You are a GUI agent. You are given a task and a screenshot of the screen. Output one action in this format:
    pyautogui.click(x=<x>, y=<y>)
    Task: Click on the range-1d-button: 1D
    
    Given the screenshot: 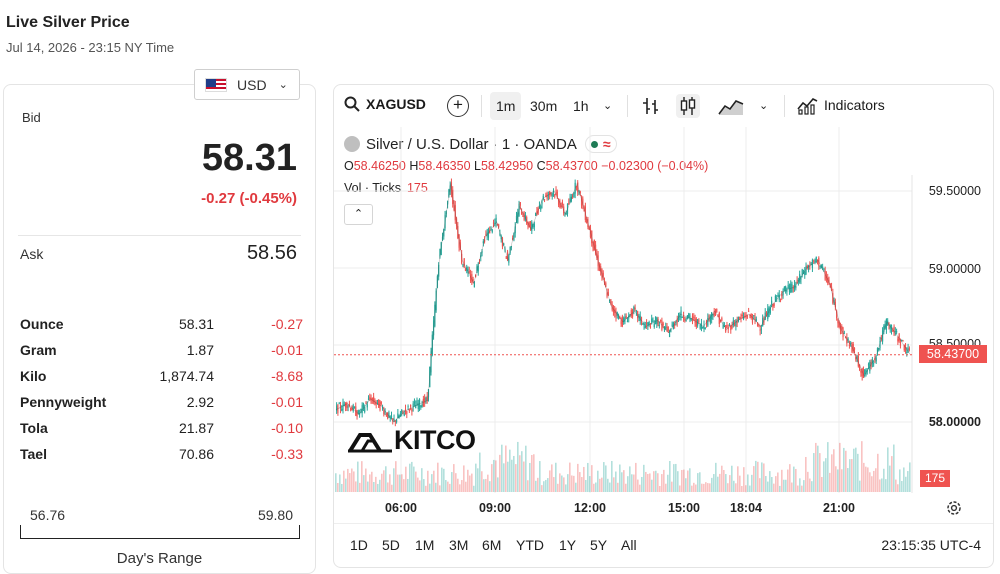 What is the action you would take?
    pyautogui.click(x=359, y=545)
    